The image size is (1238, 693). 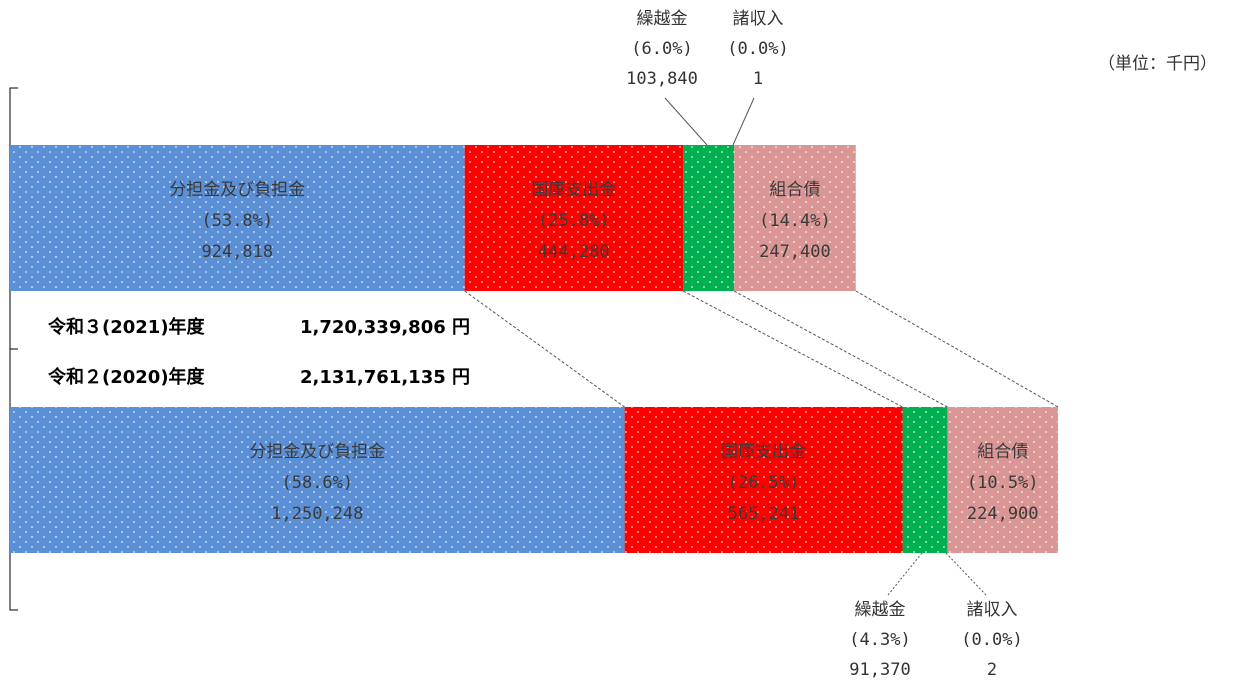 What do you see at coordinates (13, 349) in the screenshot?
I see `axis-bracket` at bounding box center [13, 349].